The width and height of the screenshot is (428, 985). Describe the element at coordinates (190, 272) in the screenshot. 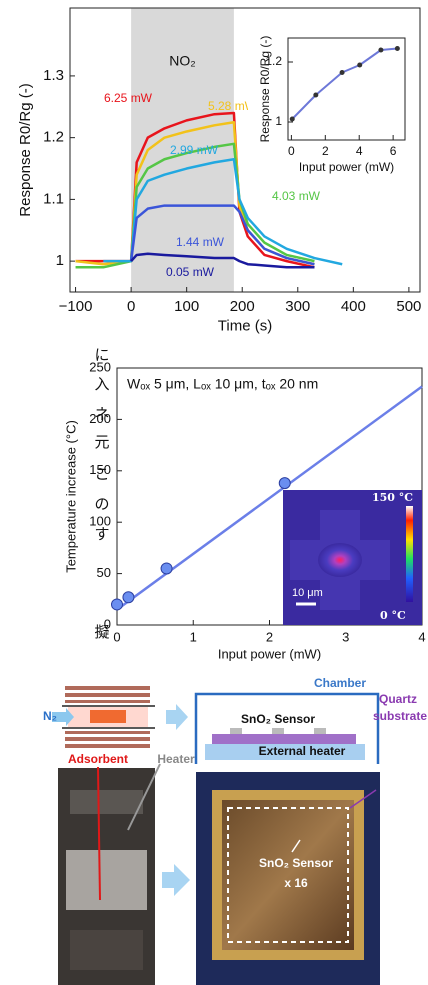

I see `series-label: 0.05 mW` at that location.